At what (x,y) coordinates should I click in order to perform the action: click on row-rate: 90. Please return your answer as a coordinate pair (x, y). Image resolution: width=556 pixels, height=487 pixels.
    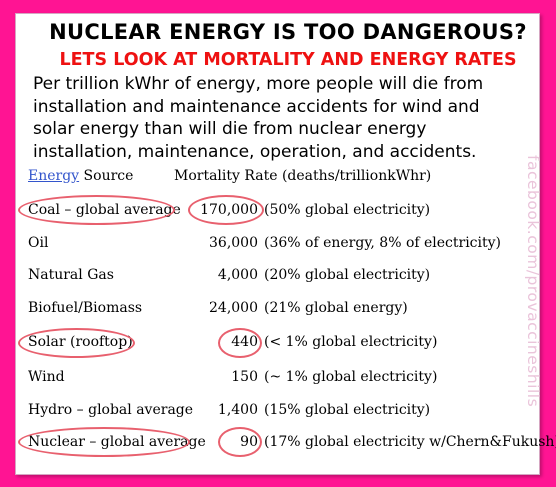
    Looking at the image, I should click on (249, 442).